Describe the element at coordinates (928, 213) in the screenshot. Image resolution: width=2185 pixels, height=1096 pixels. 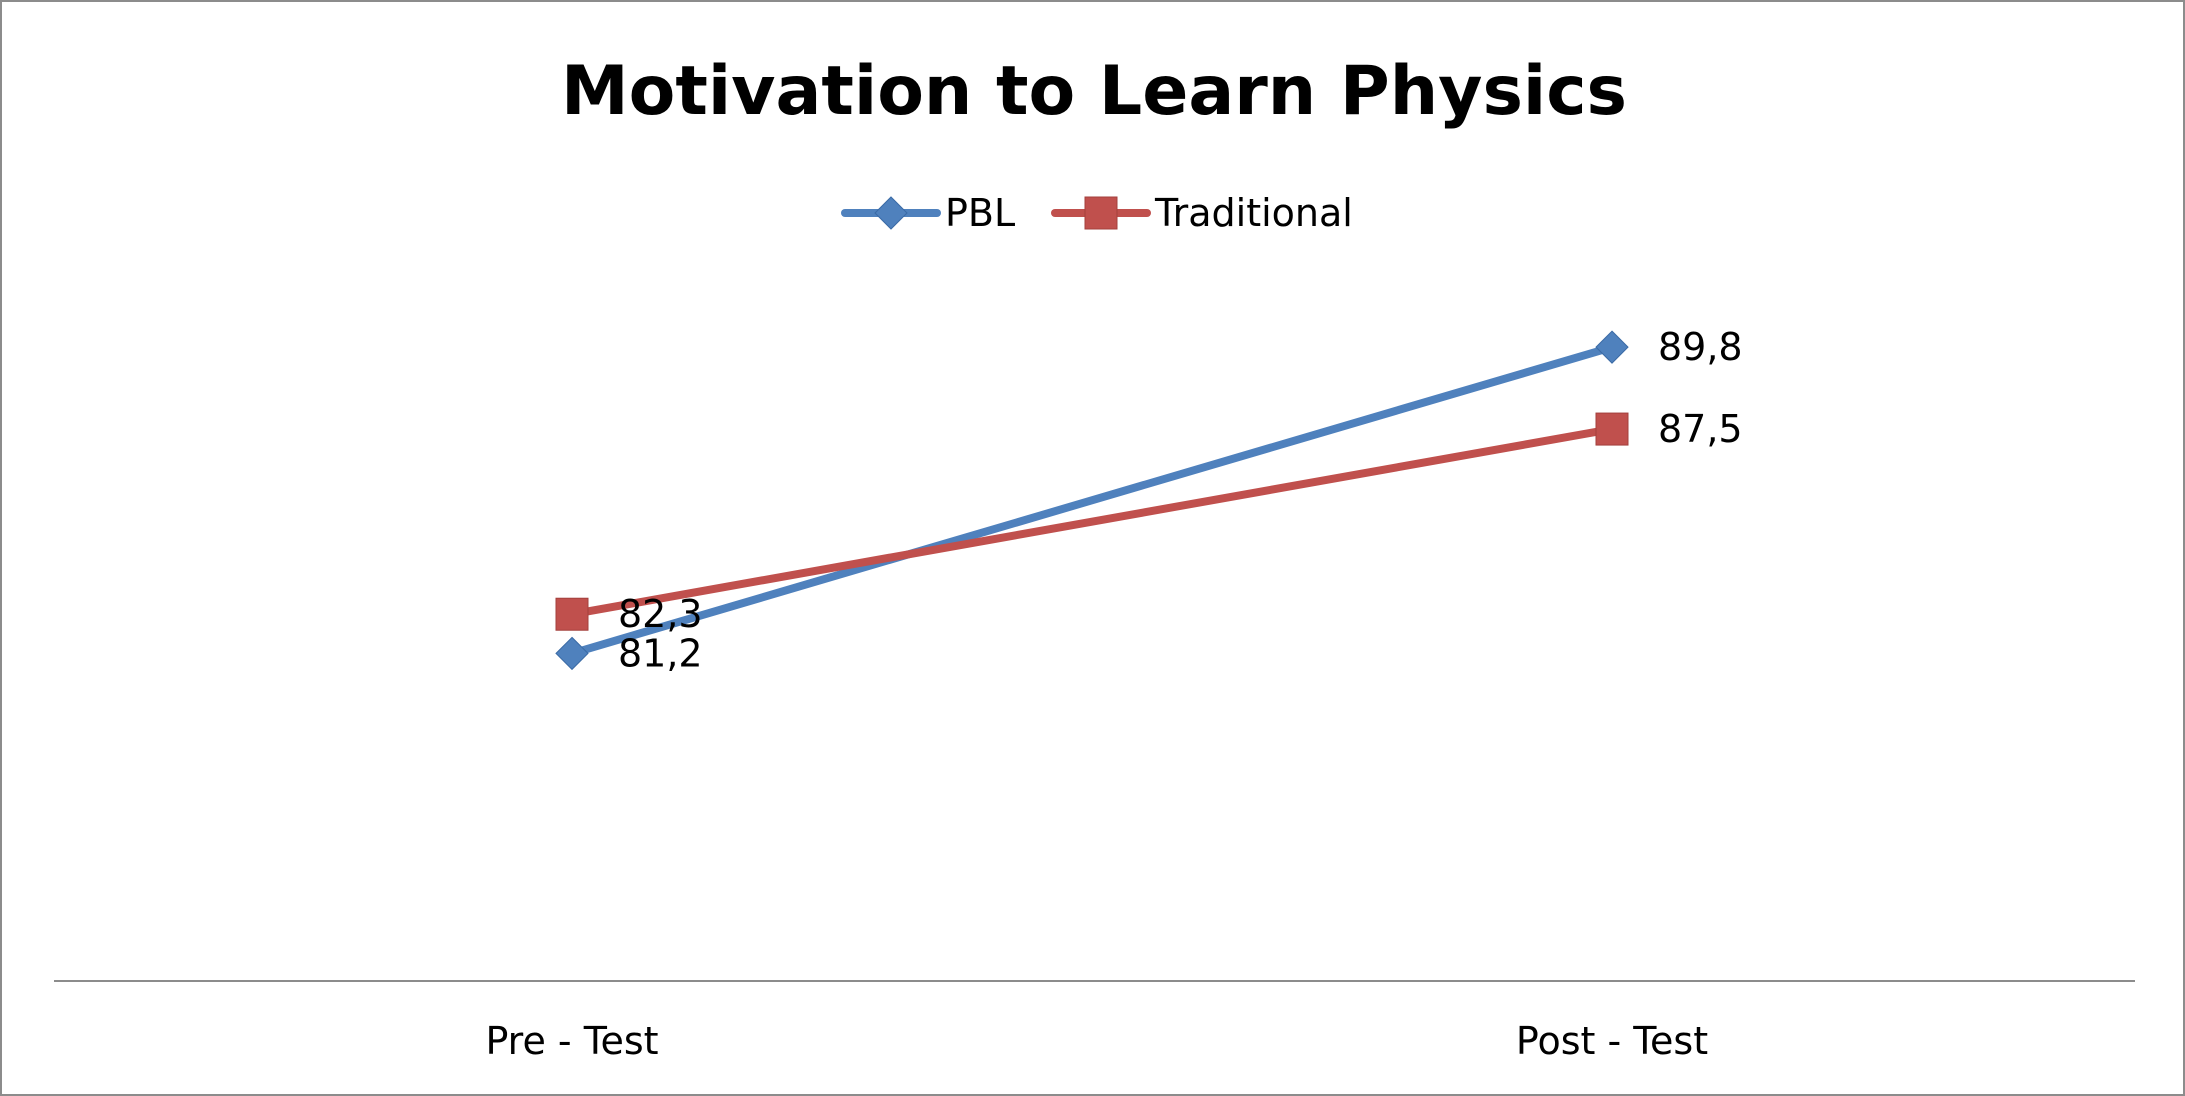
I see `legend-item-pbl: PBL` at that location.